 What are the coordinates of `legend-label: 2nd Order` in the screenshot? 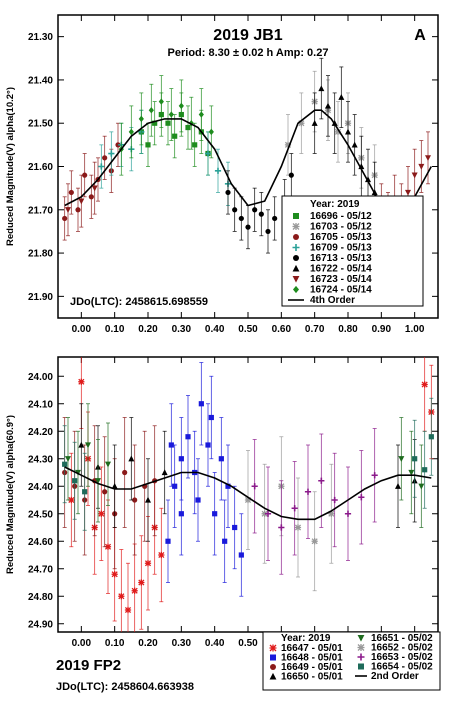 It's located at (395, 676).